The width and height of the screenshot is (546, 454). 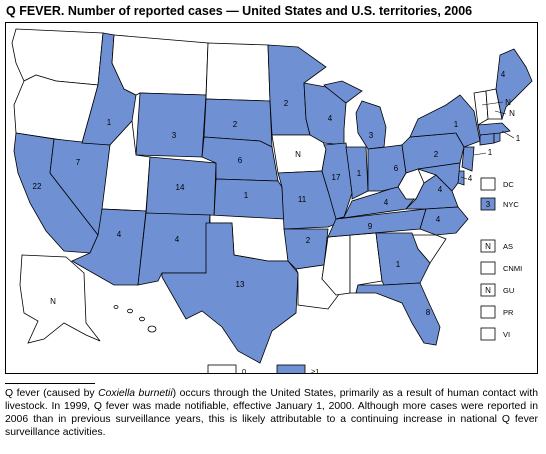 I want to click on count-ar: 2, so click(x=308, y=240).